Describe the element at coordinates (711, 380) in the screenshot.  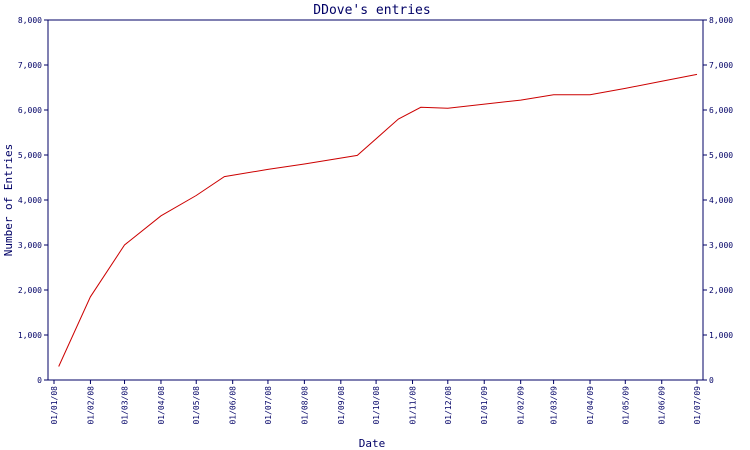
I see `y-tick-label-right: 0` at that location.